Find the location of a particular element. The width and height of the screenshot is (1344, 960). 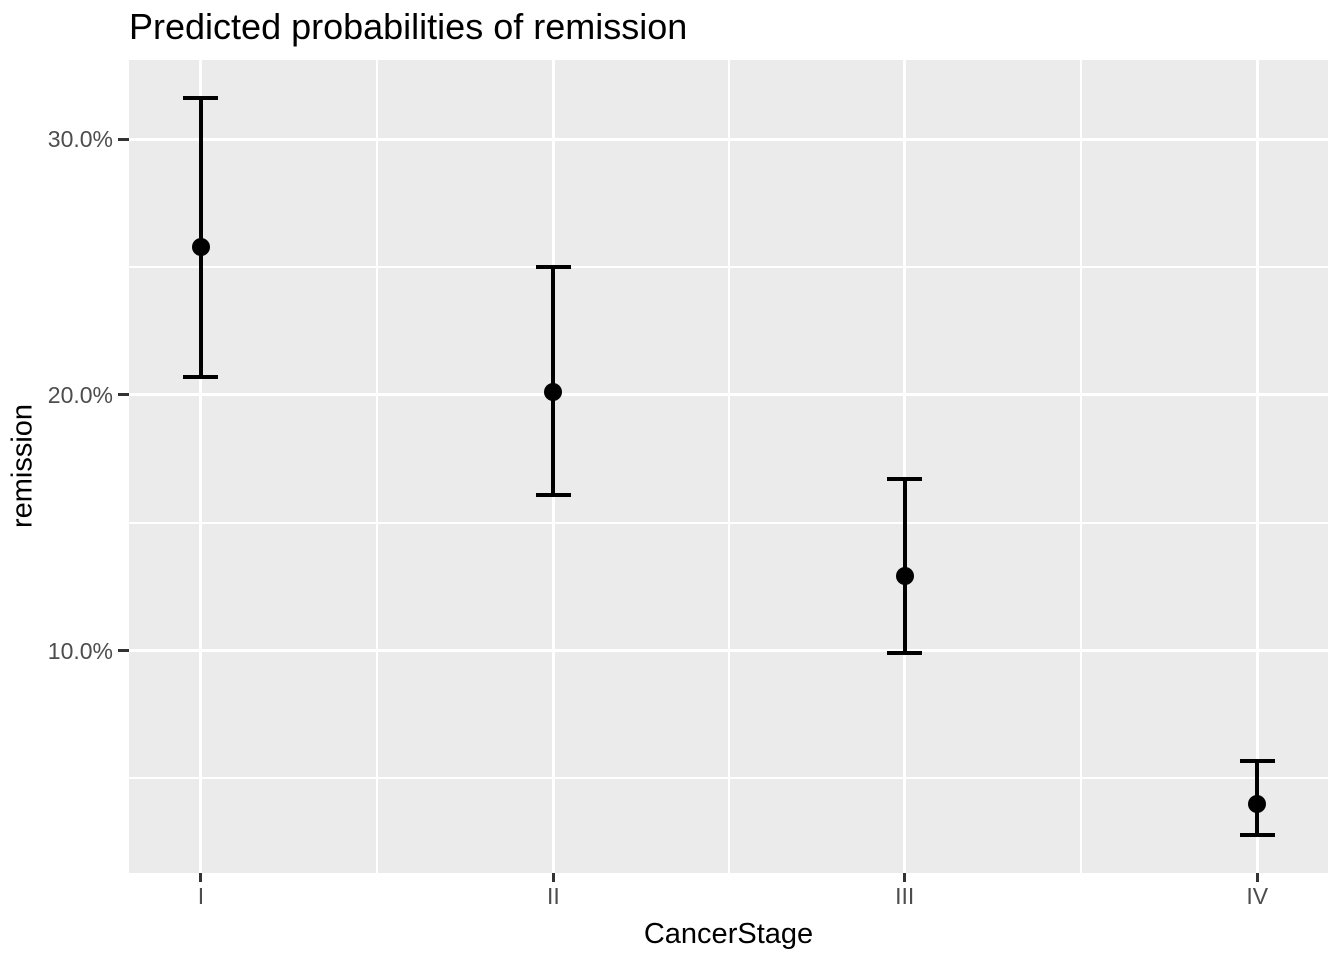

x-tick-label: IV is located at coordinates (1257, 896).